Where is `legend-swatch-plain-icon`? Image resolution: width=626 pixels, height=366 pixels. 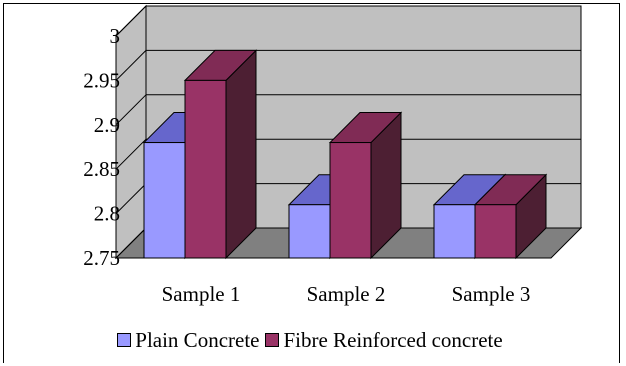
legend-swatch-plain-icon is located at coordinates (124, 340).